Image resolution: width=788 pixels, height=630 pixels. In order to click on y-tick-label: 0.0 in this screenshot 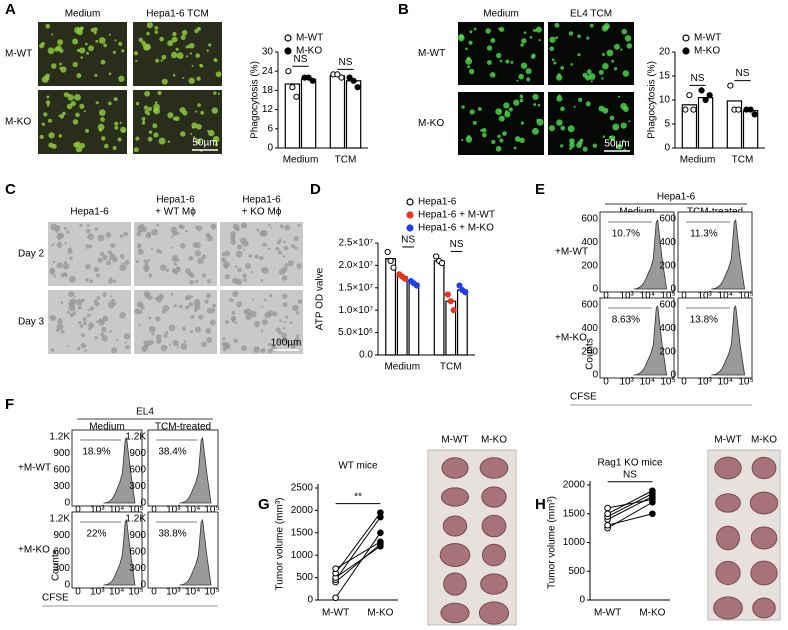, I will do `click(366, 355)`.